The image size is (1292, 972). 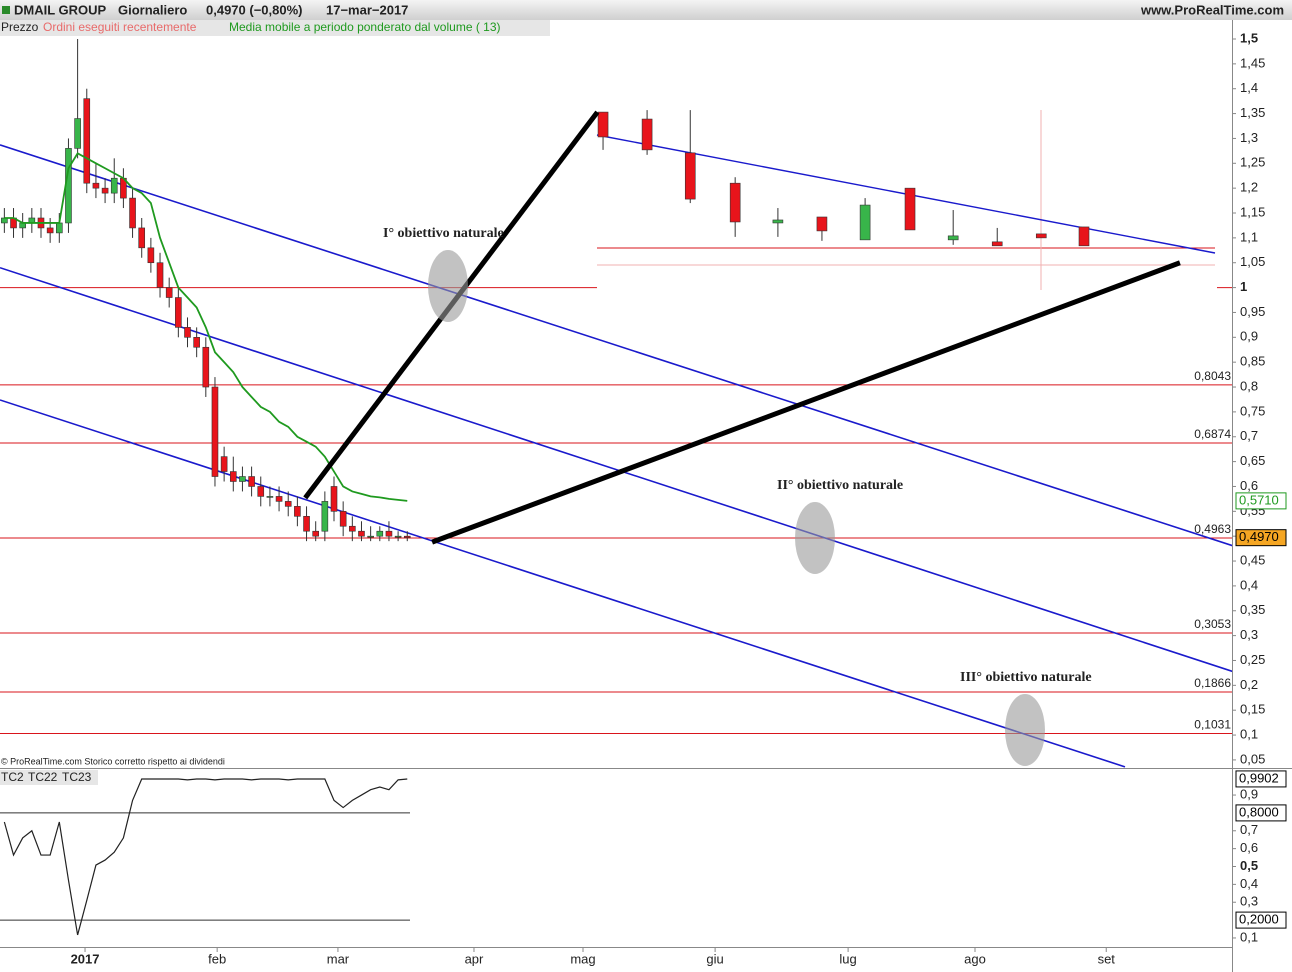 What do you see at coordinates (1249, 236) in the screenshot?
I see `y-tick-label: 1,1` at bounding box center [1249, 236].